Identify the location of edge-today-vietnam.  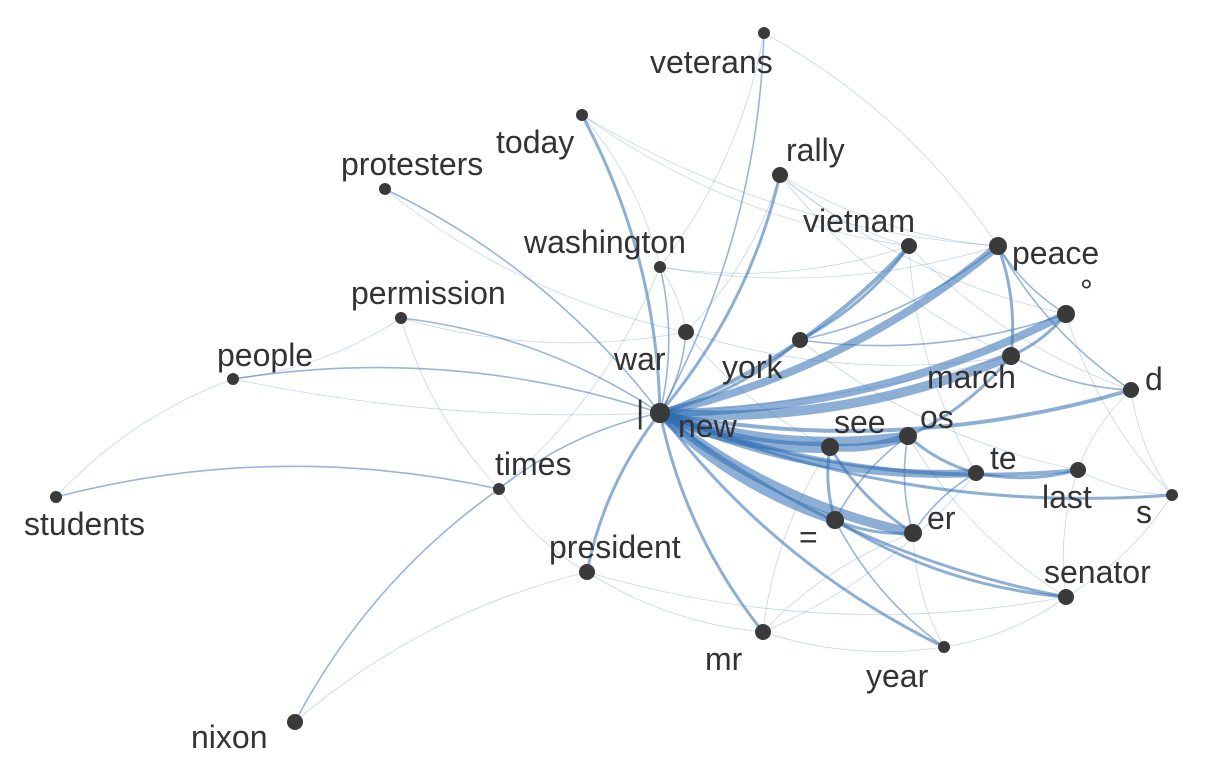
(745, 180).